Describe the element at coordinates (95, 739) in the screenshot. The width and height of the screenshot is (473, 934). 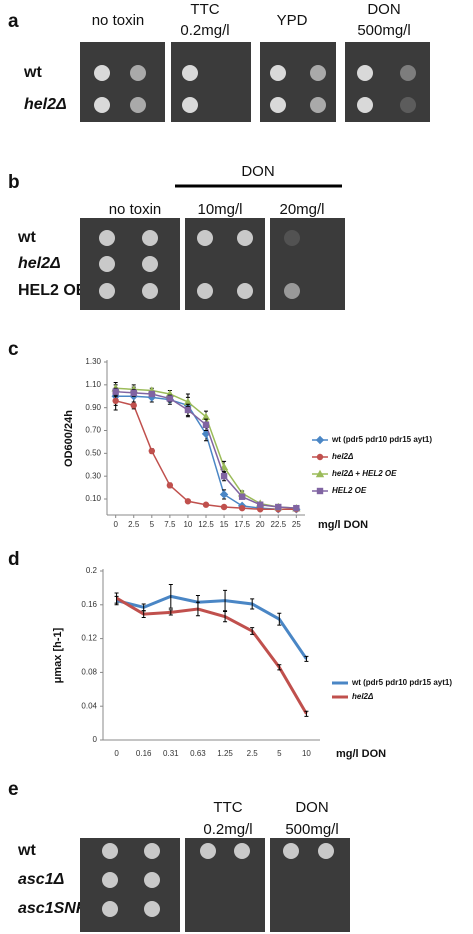
I see `y-tick-label: 0` at that location.